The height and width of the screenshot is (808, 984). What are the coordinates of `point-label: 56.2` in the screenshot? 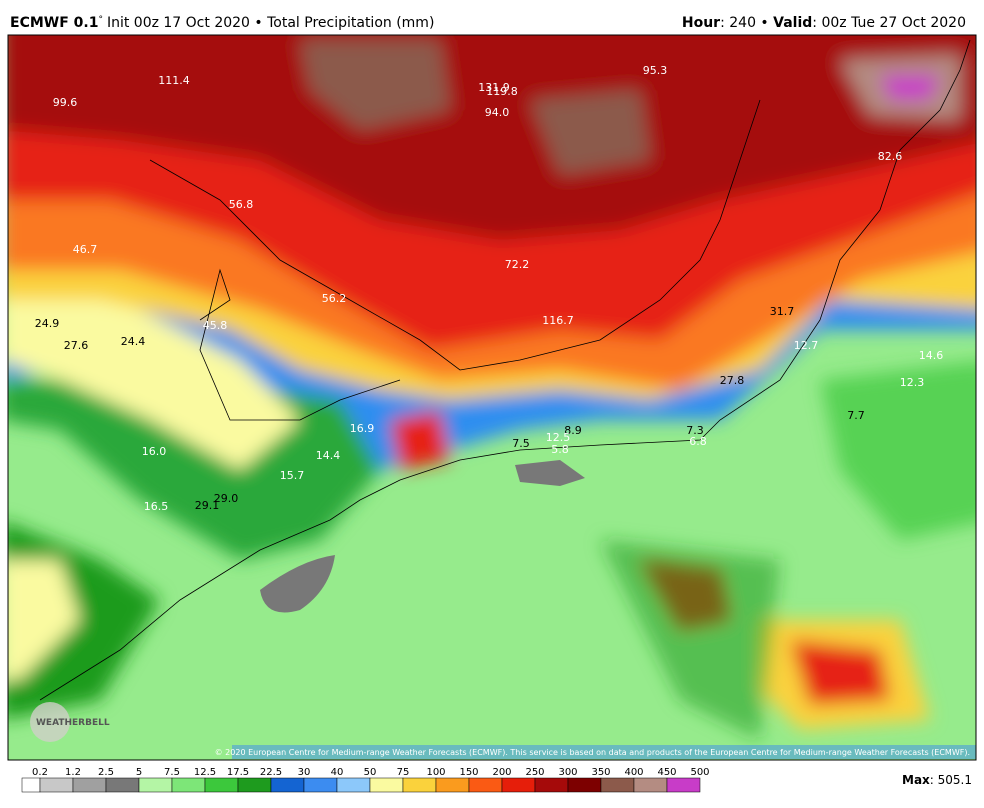 It's located at (334, 298).